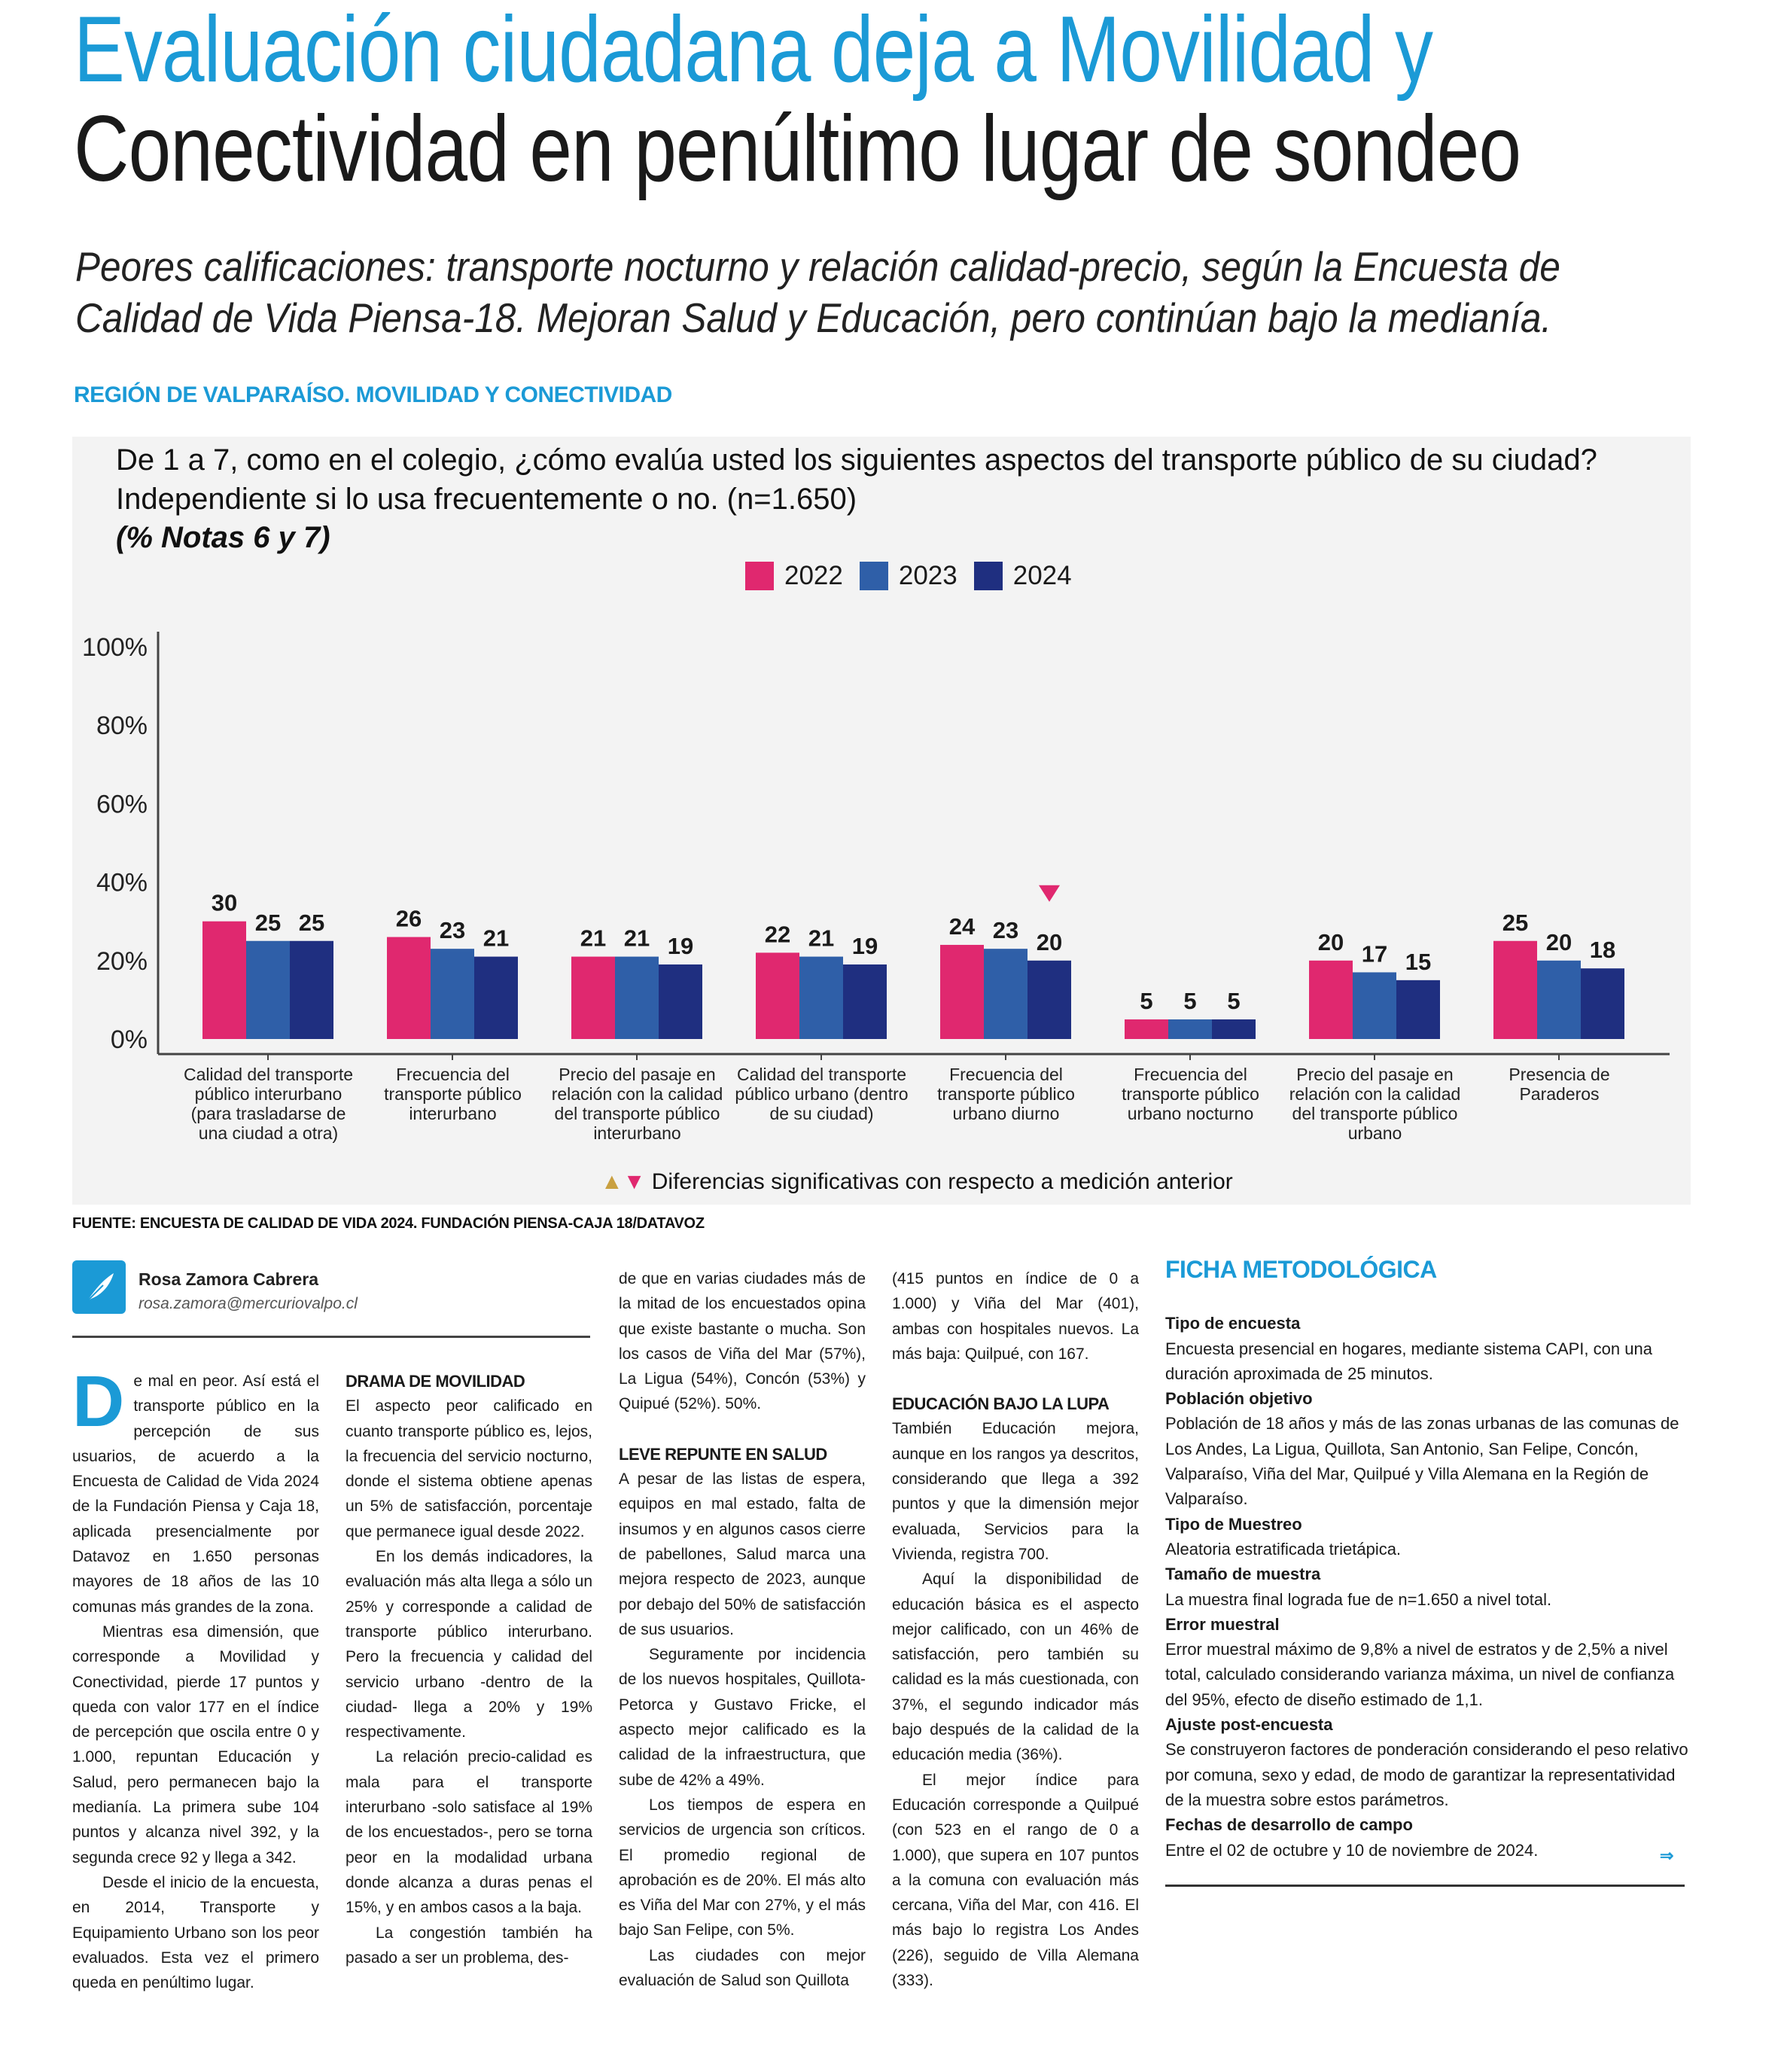  I want to click on divider, so click(331, 1337).